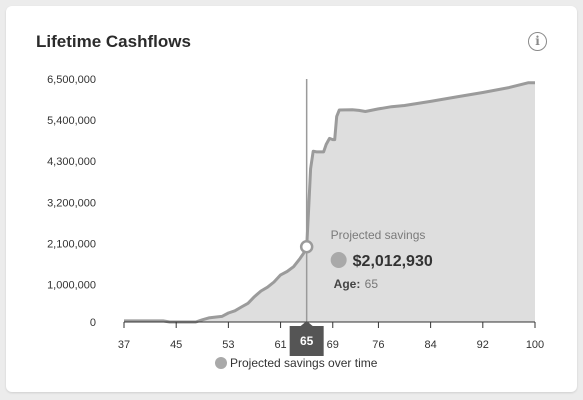  What do you see at coordinates (378, 235) in the screenshot?
I see `tooltip-label: Projected savings` at bounding box center [378, 235].